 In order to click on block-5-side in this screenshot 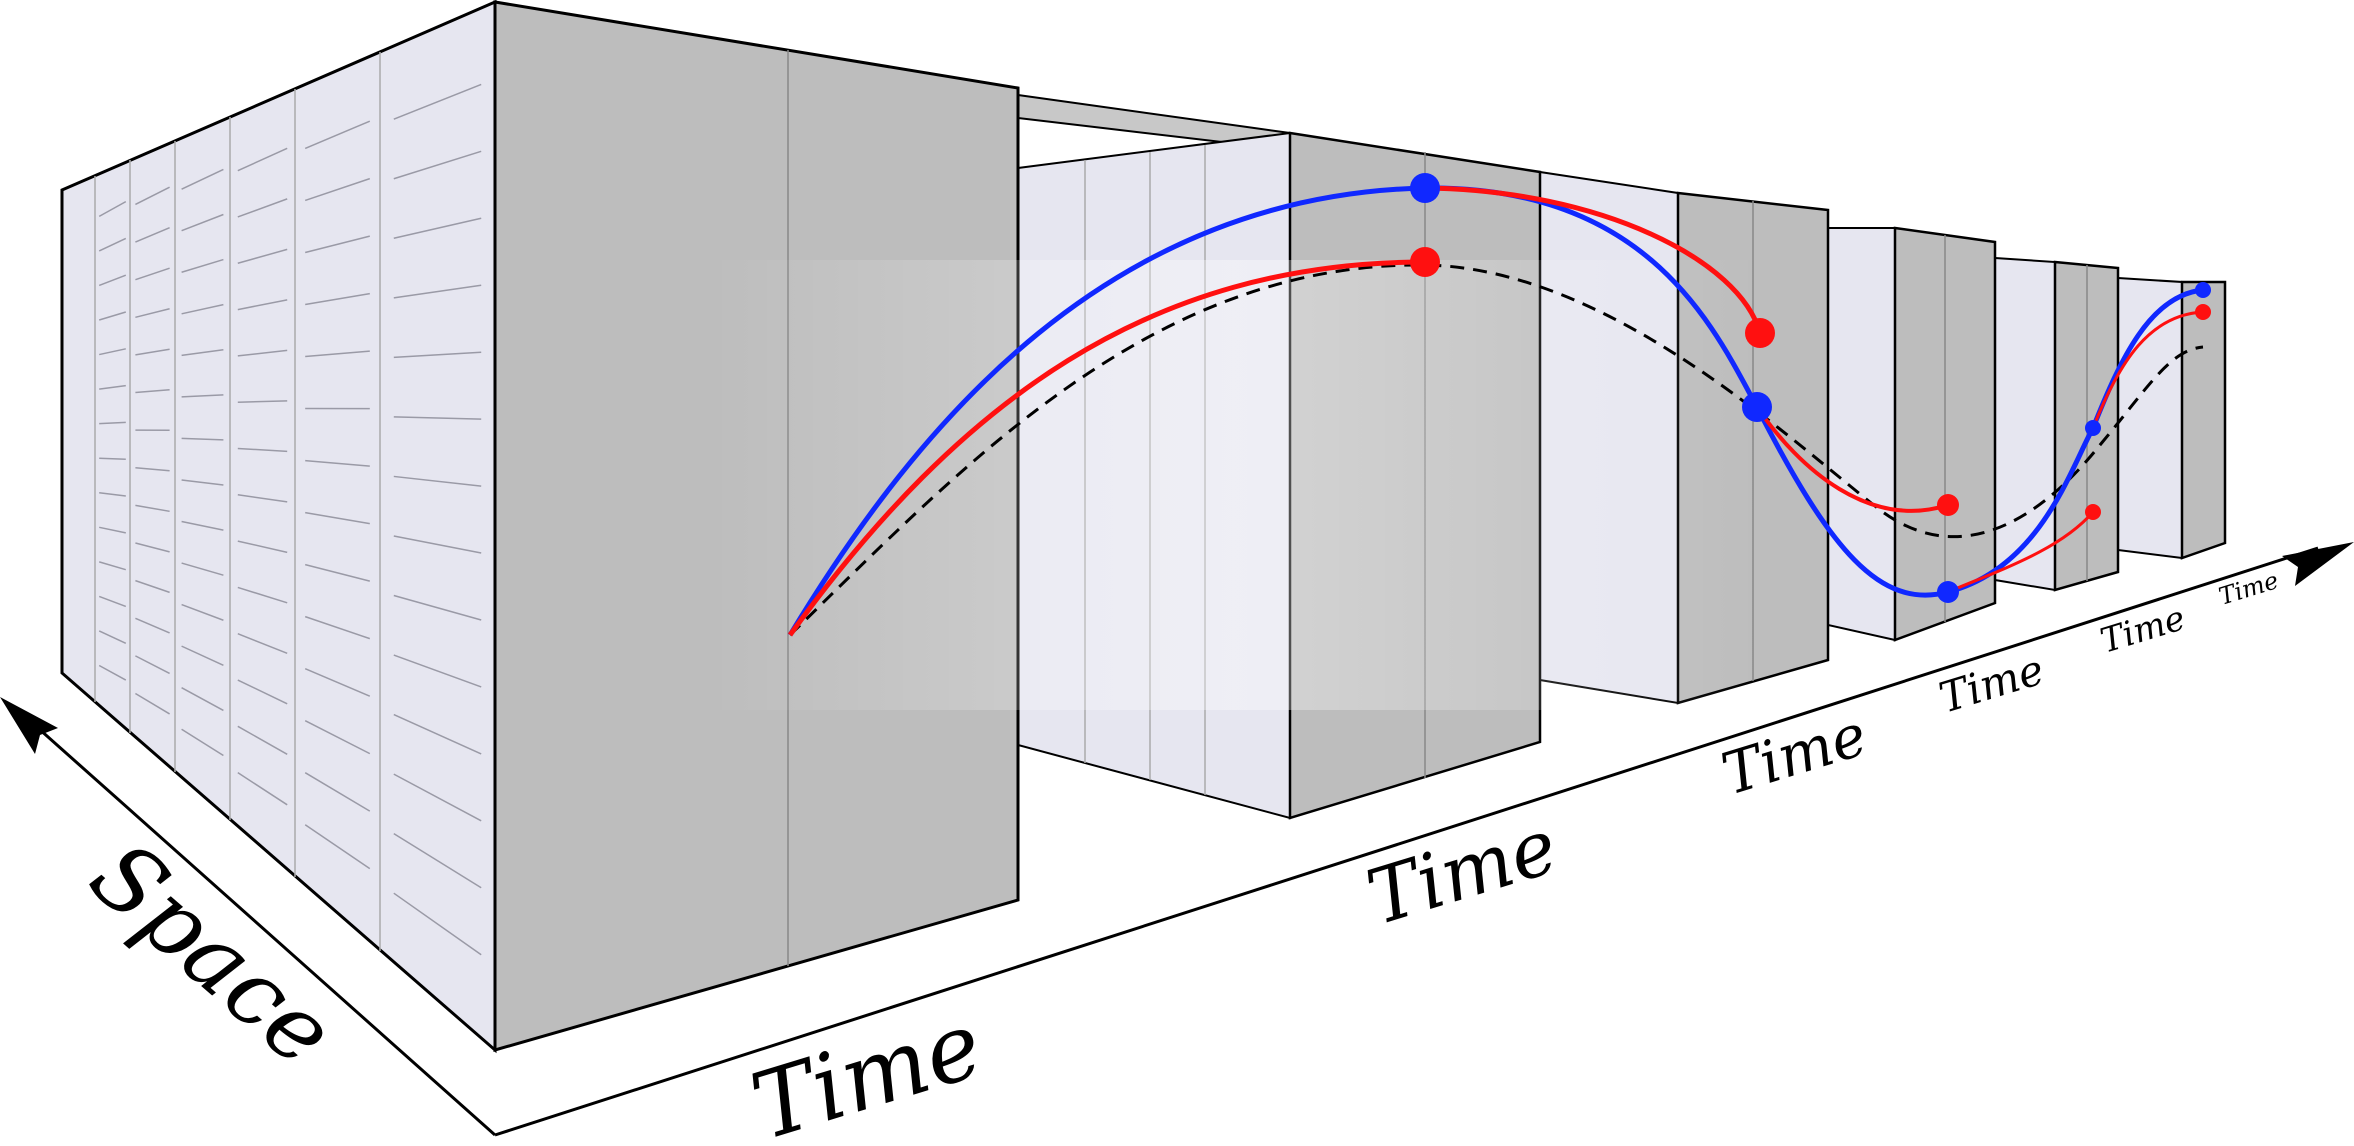, I will do `click(2025, 424)`.